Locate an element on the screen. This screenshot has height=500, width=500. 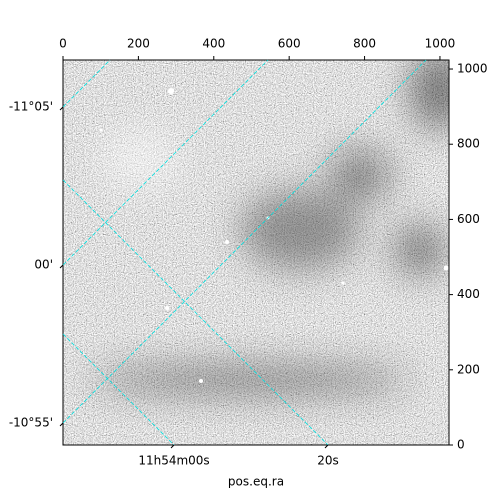
dec-grid-line is located at coordinates (86, 83).